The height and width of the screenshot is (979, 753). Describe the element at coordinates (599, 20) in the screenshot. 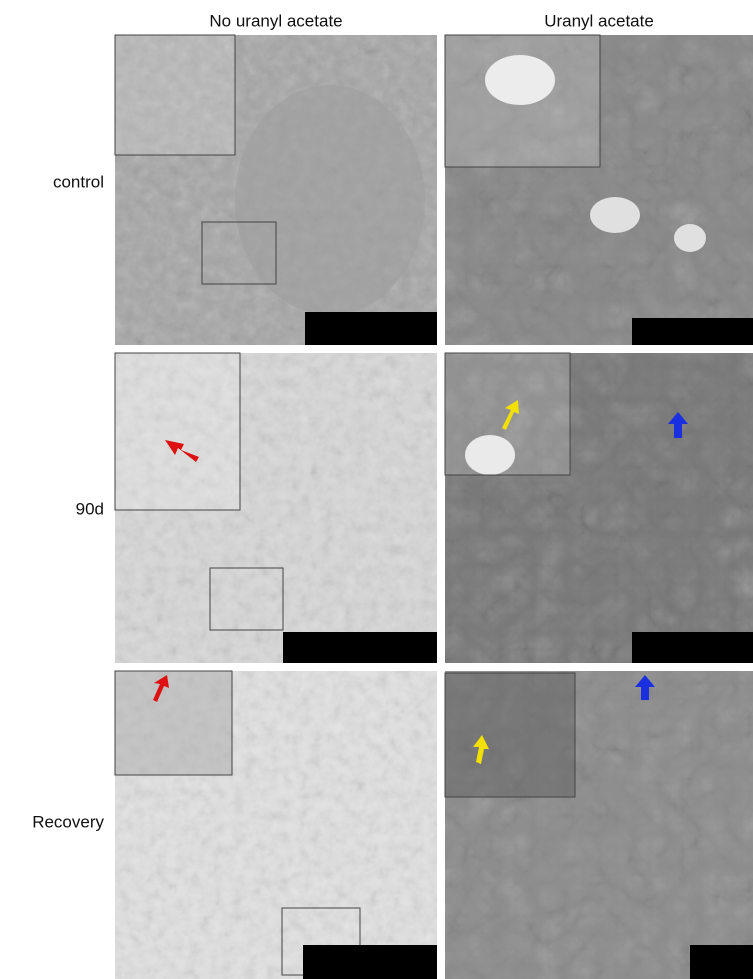

I see `column-header: Uranyl acetate` at that location.